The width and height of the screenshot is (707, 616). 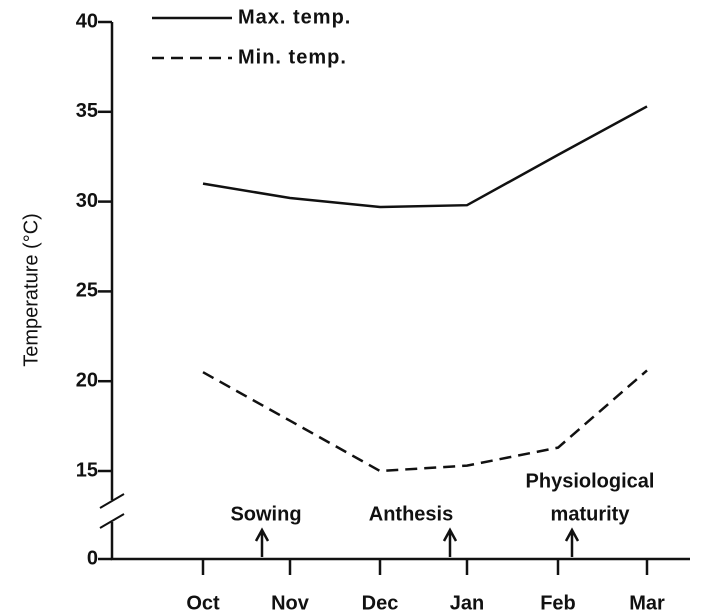 What do you see at coordinates (558, 603) in the screenshot?
I see `x-tick-label: Feb` at bounding box center [558, 603].